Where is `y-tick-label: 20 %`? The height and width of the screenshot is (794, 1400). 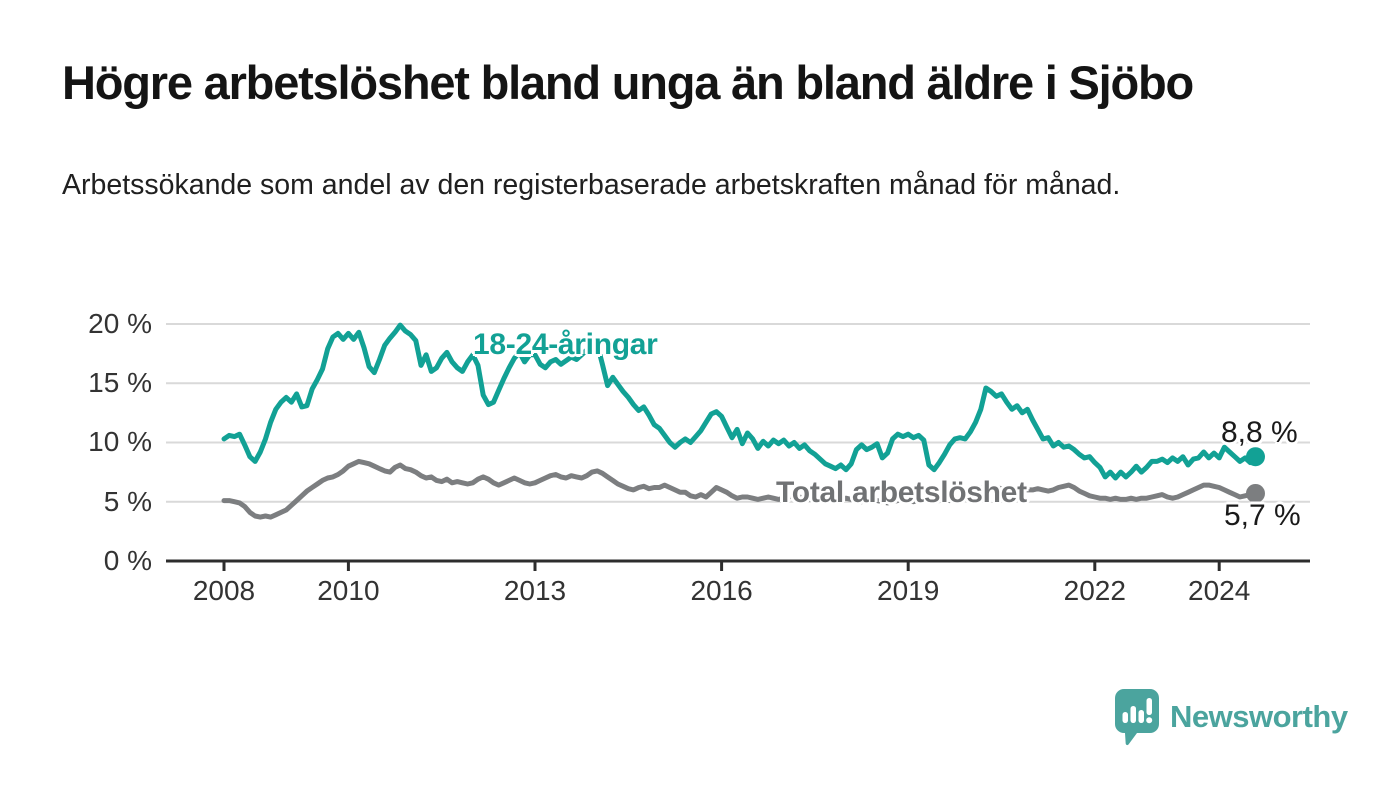 y-tick-label: 20 % is located at coordinates (120, 323).